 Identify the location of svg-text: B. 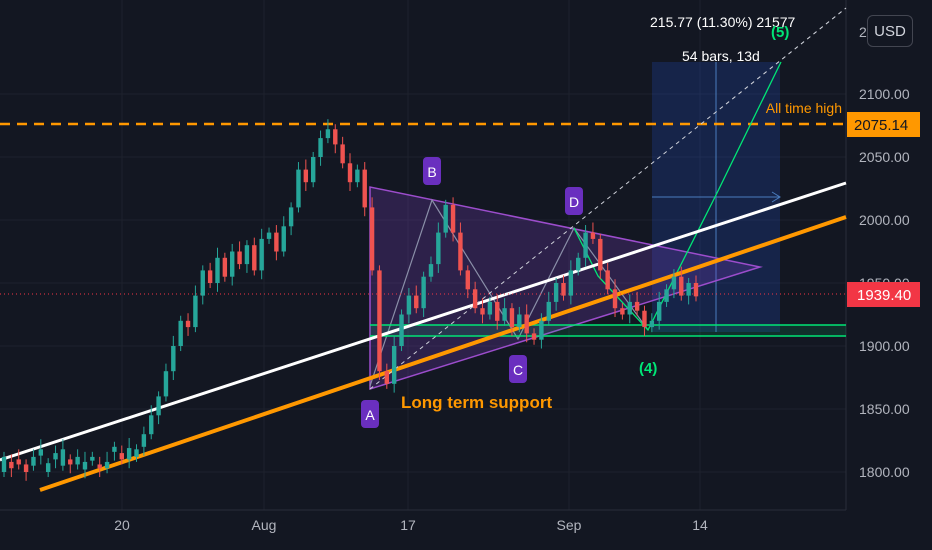
(431, 172).